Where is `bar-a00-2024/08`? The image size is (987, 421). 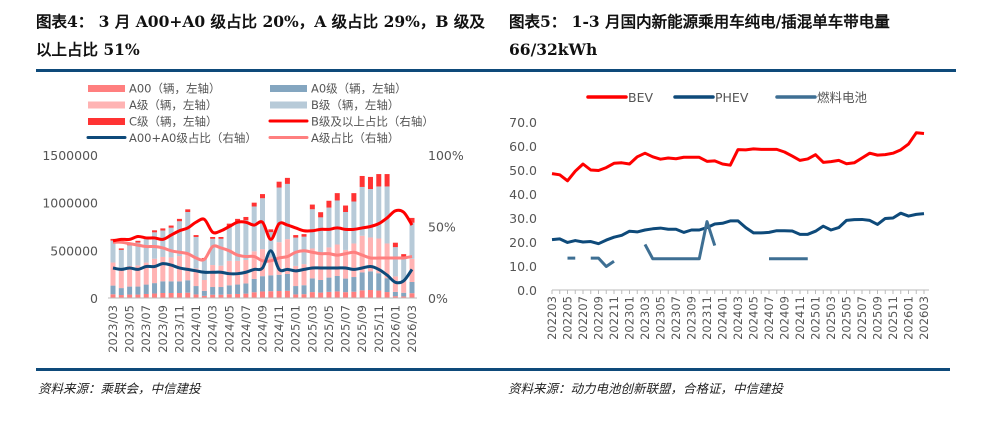
bar-a00-2024/08 is located at coordinates (254, 295).